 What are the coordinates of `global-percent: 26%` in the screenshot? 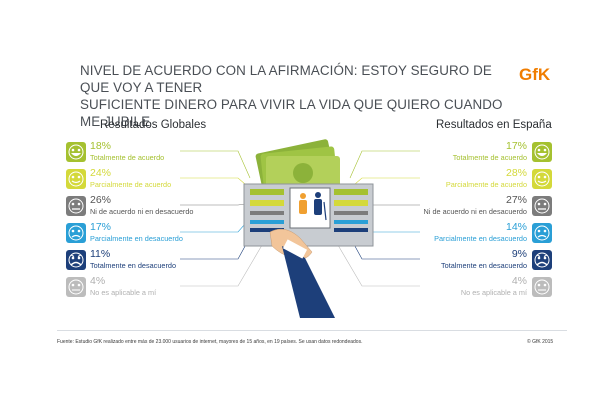 It's located at (101, 200).